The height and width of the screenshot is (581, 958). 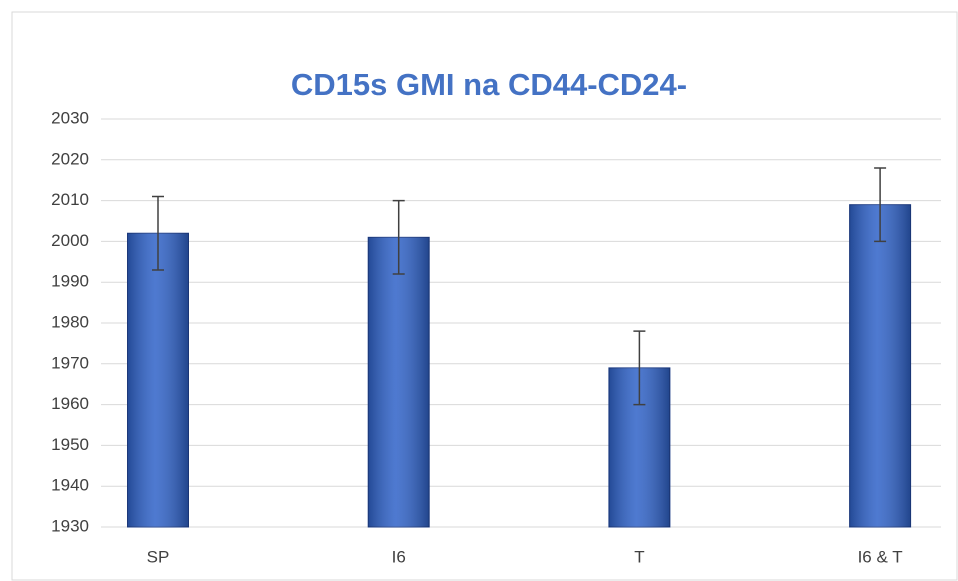 What do you see at coordinates (70, 199) in the screenshot?
I see `y-tick-label: 2010` at bounding box center [70, 199].